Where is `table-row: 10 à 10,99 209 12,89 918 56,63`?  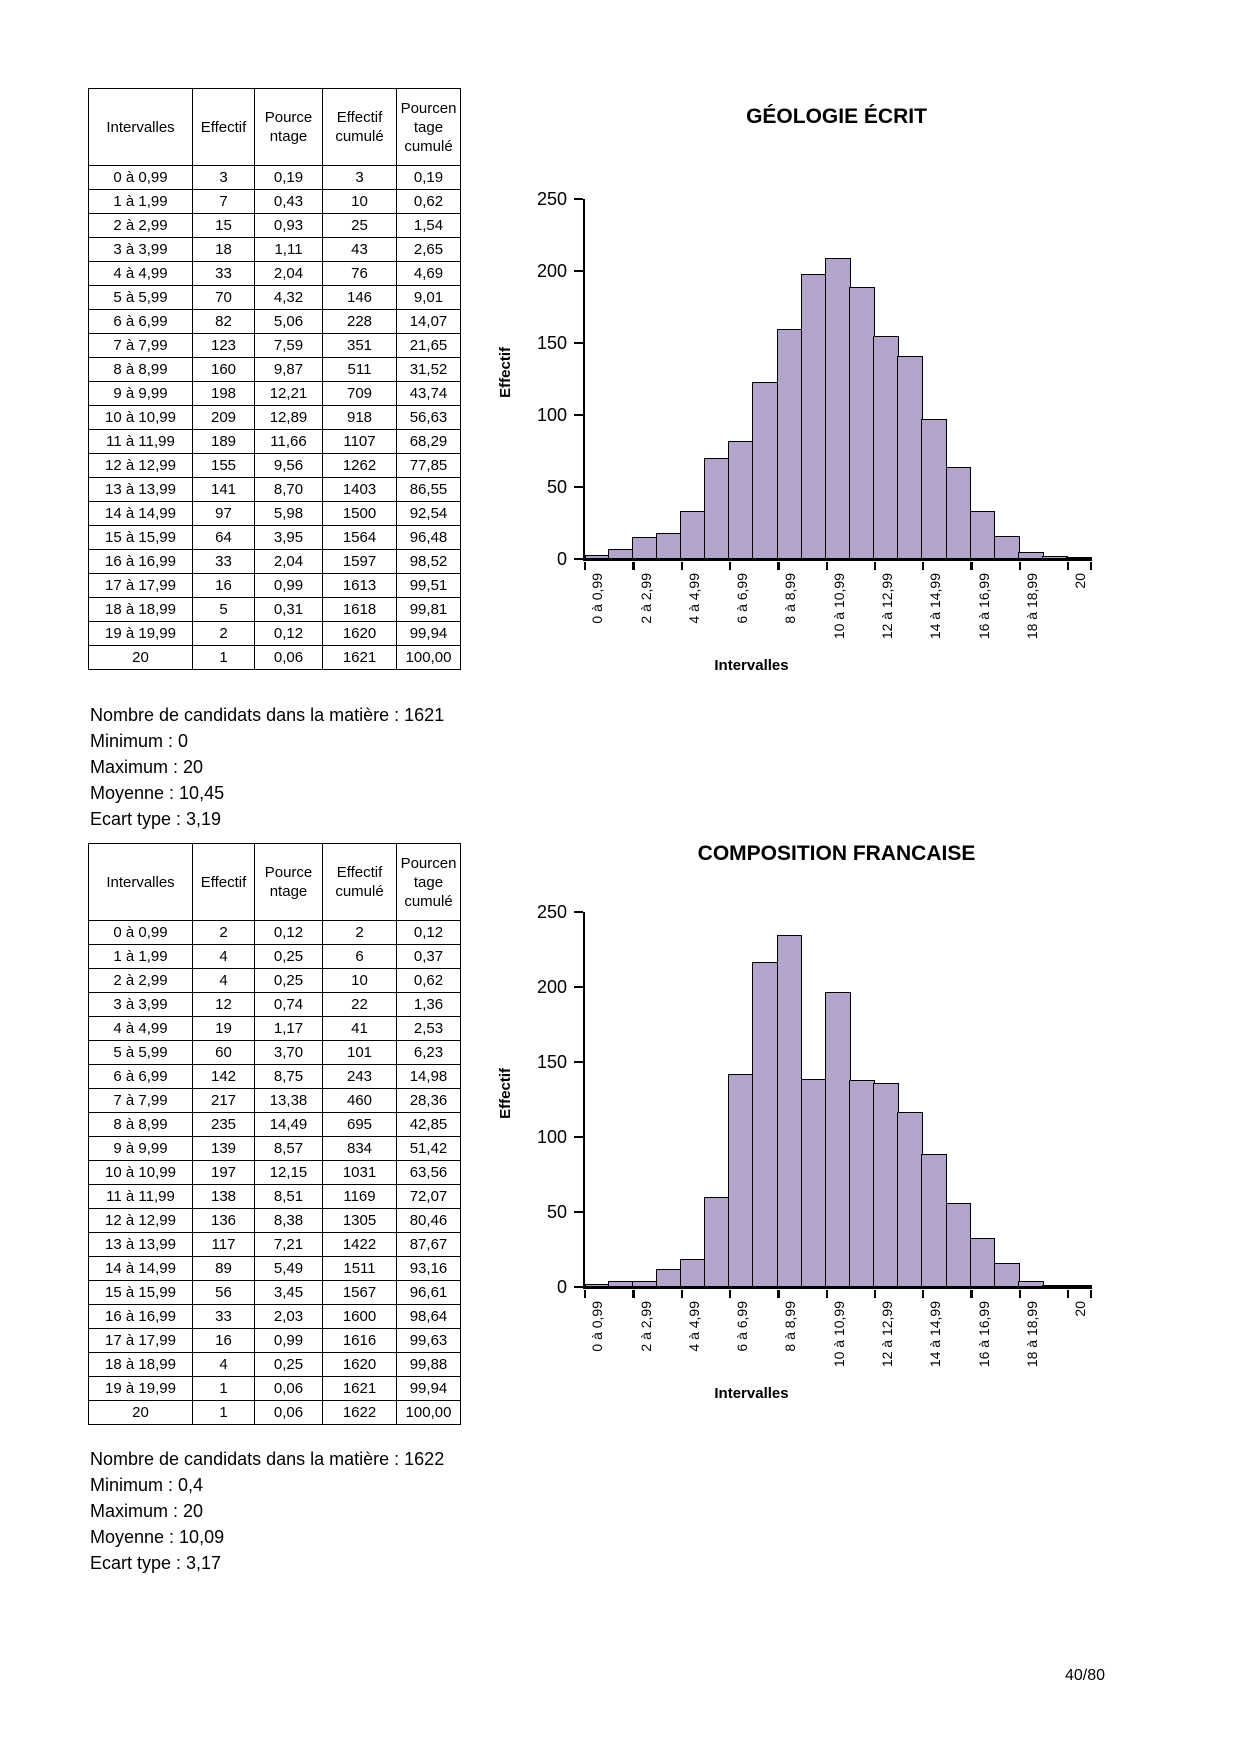 table-row: 10 à 10,99 209 12,89 918 56,63 is located at coordinates (274, 417).